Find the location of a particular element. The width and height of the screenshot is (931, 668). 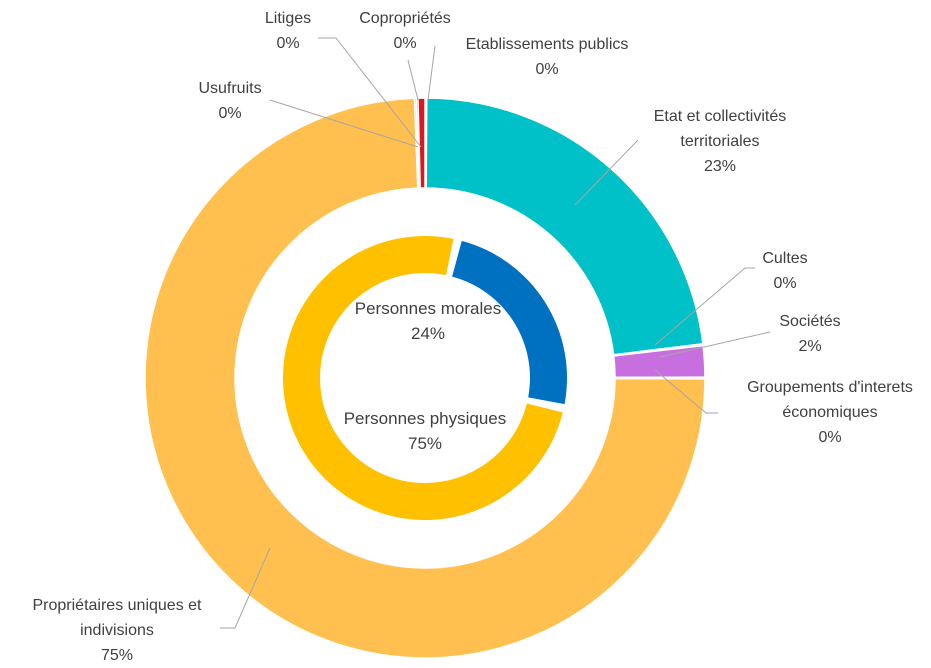

label-text: 2% is located at coordinates (810, 346).